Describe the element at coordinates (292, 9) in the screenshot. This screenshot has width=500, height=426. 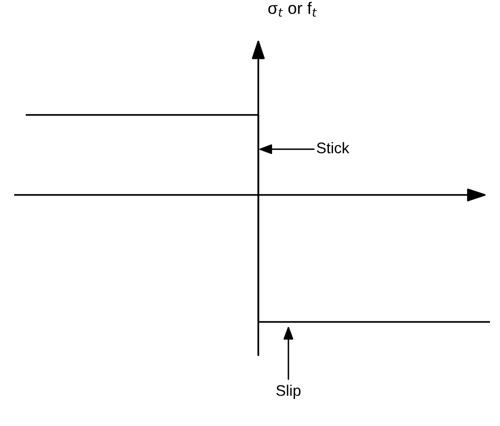
I see `text: σ$_{t}$ or f$_{t}$` at that location.